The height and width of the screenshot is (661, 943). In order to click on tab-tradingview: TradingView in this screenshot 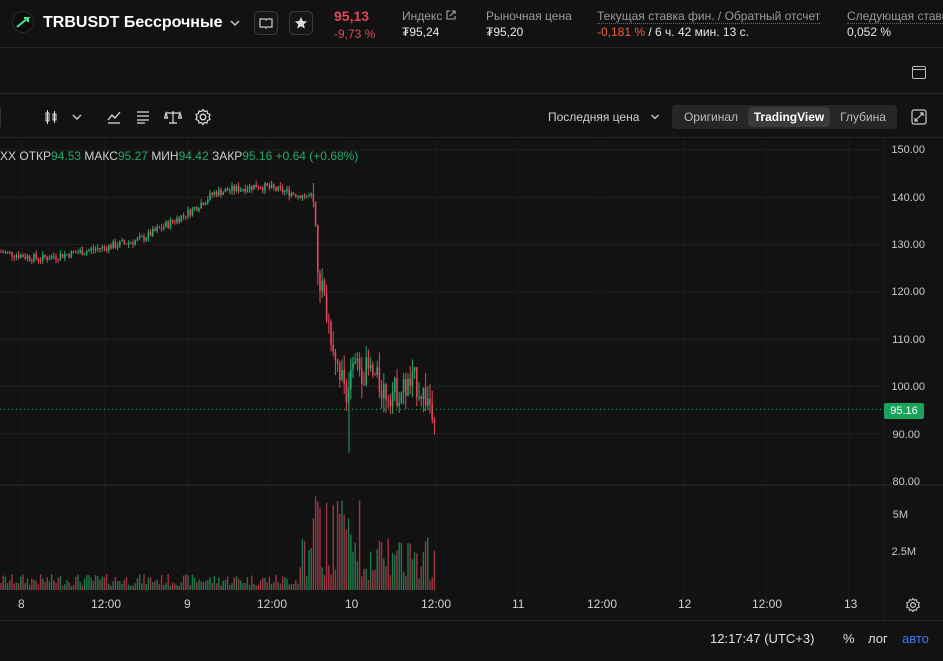, I will do `click(789, 117)`.